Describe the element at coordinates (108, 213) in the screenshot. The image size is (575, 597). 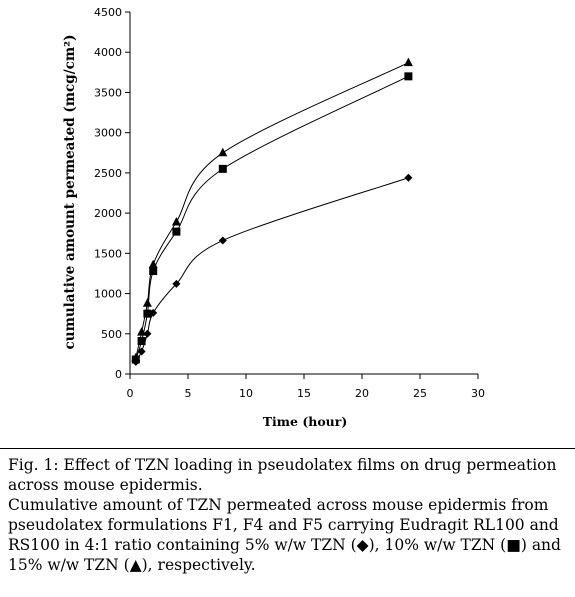
I see `y-tick-label-2000: 2000` at that location.